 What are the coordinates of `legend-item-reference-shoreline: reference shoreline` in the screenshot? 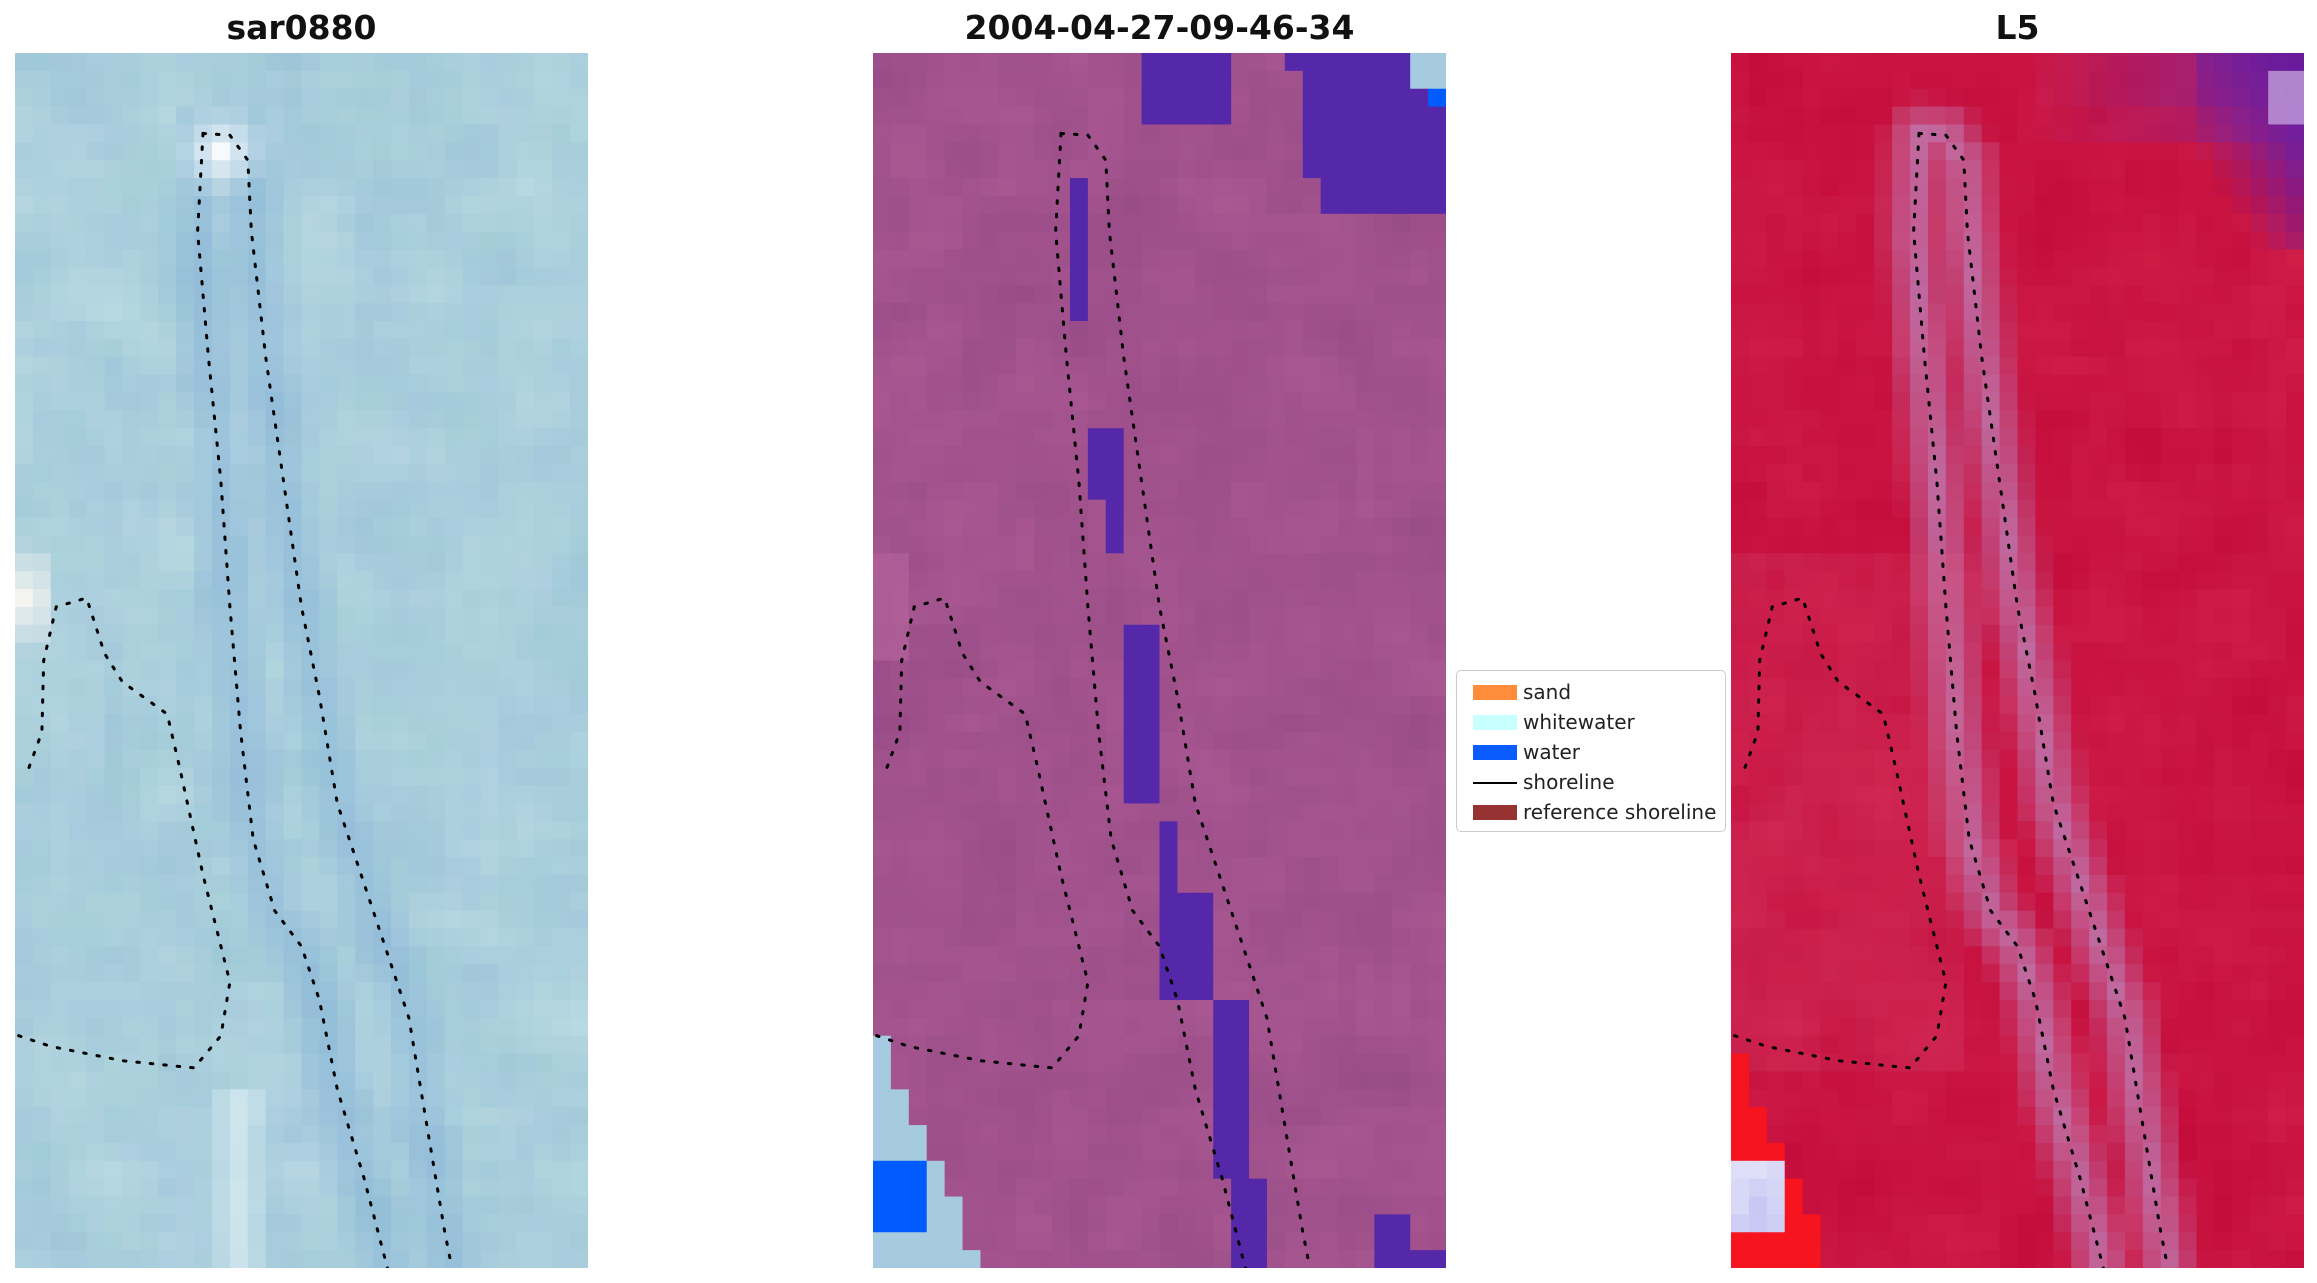 It's located at (1591, 812).